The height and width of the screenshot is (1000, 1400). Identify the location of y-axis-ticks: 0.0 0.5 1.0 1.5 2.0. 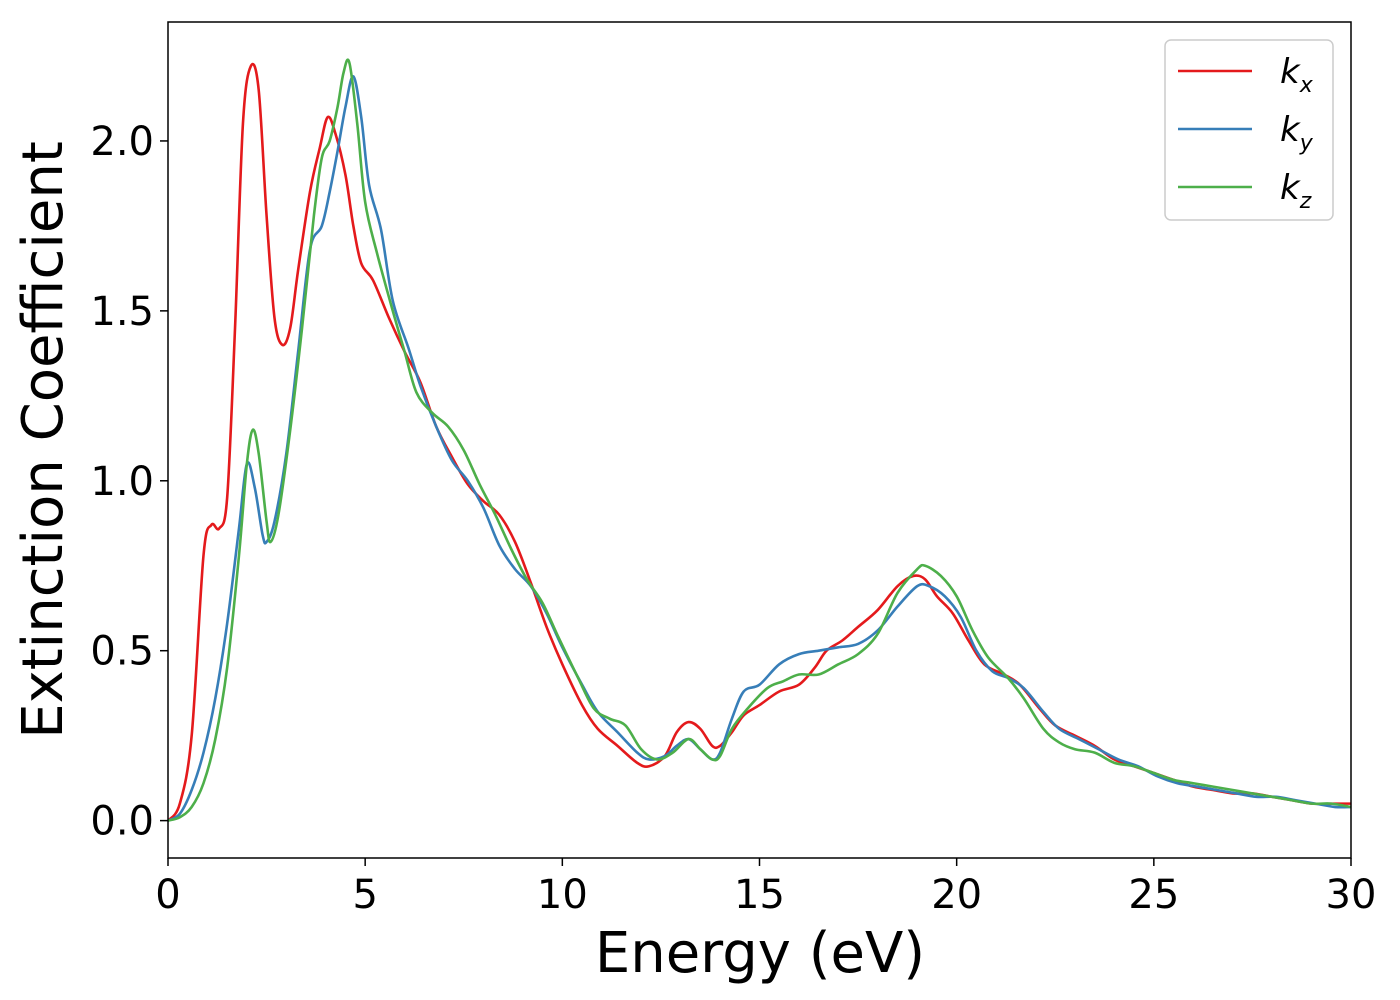
(129, 482).